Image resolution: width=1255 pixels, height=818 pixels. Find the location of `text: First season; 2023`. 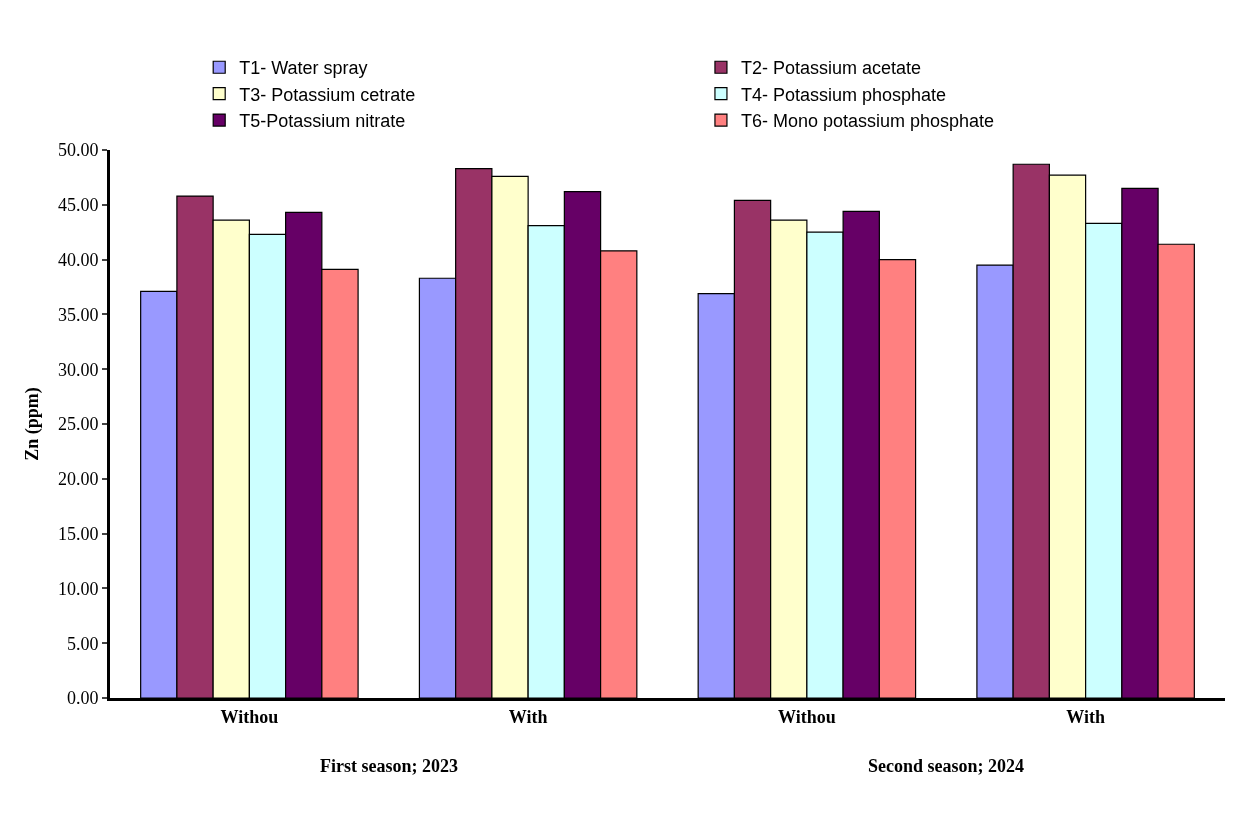

text: First season; 2023 is located at coordinates (389, 766).